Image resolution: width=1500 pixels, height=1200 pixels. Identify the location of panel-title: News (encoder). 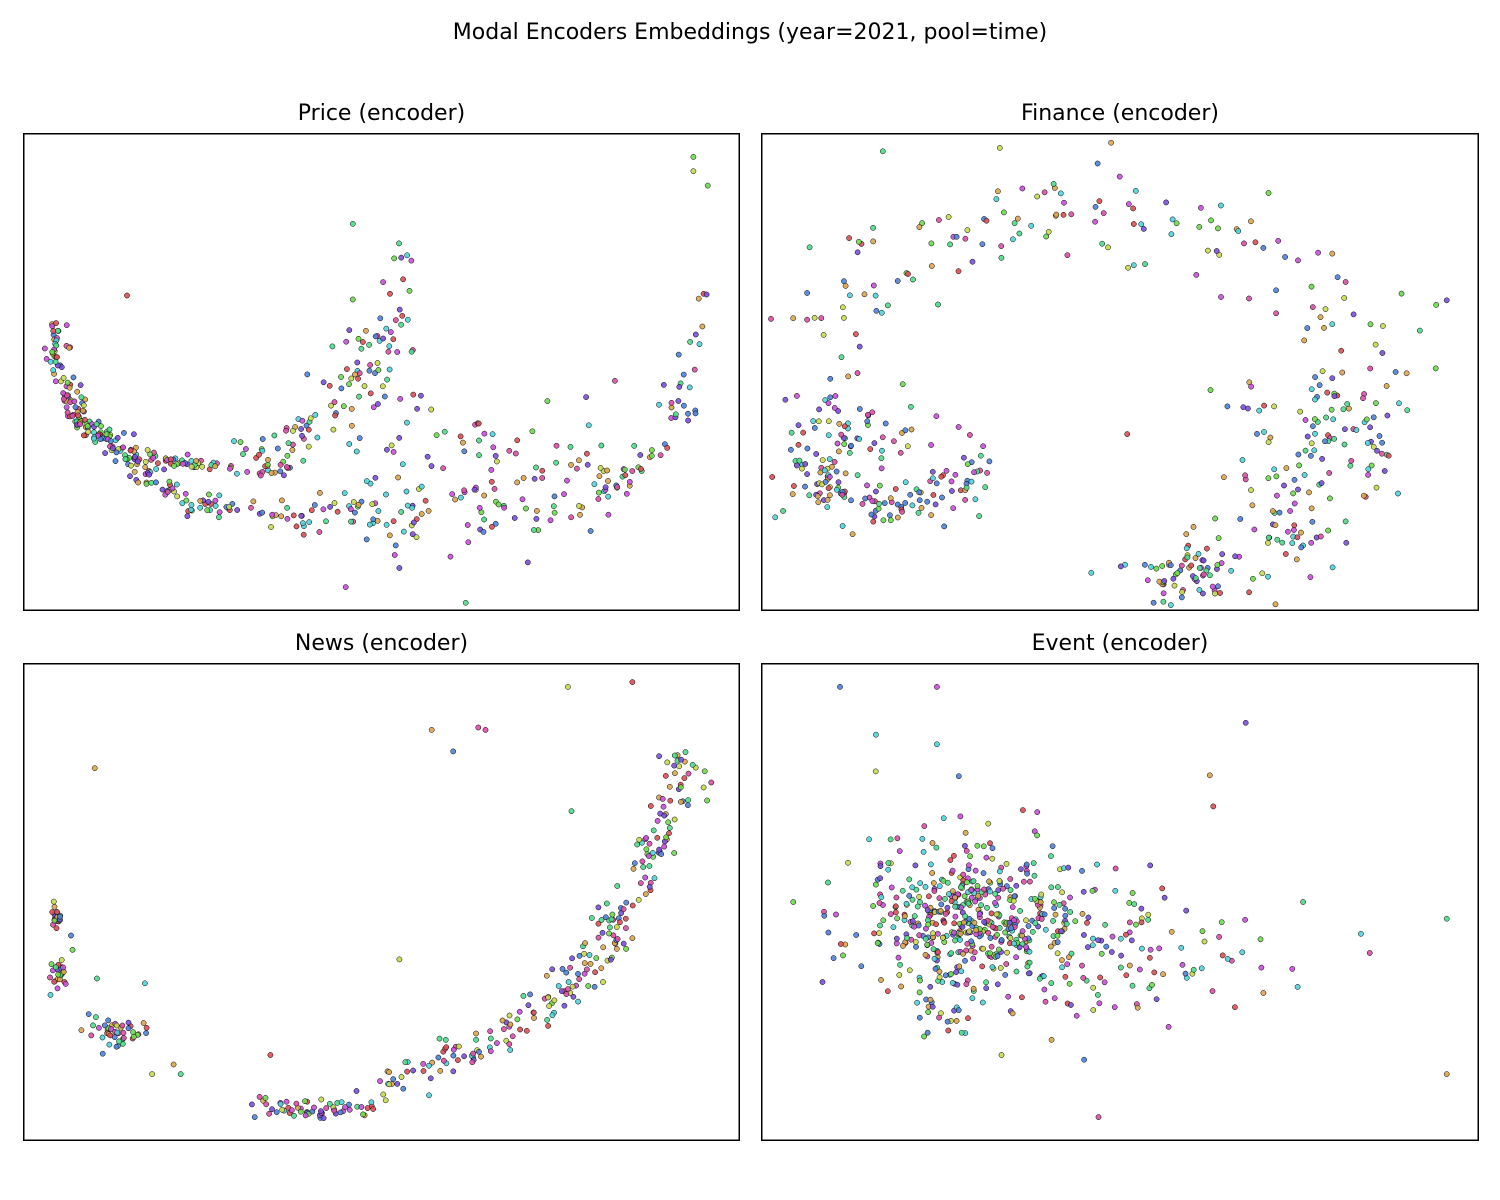
(381, 643).